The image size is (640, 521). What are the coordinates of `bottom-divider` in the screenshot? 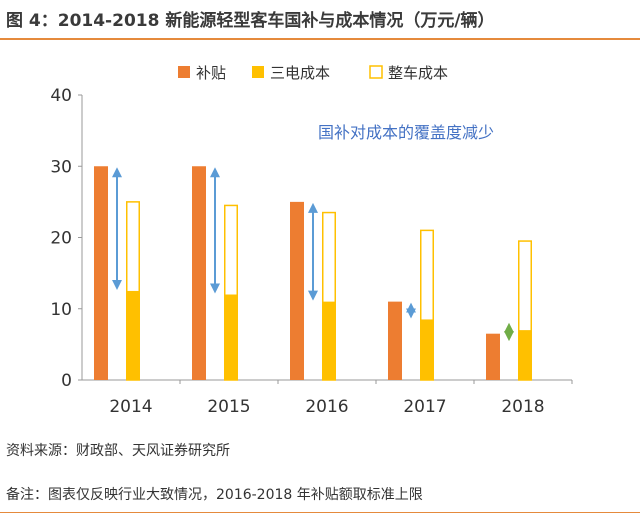 It's located at (320, 512).